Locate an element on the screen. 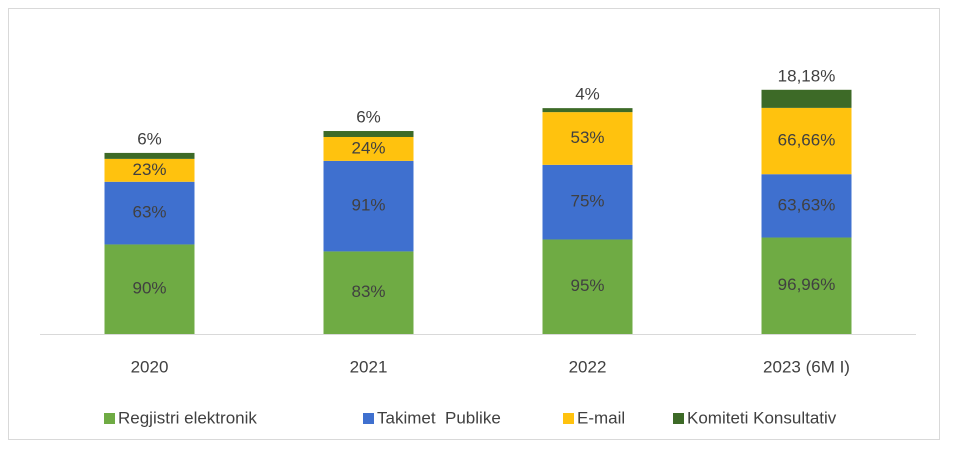 The width and height of the screenshot is (956, 455). x-tick-label: 2021 is located at coordinates (369, 366).